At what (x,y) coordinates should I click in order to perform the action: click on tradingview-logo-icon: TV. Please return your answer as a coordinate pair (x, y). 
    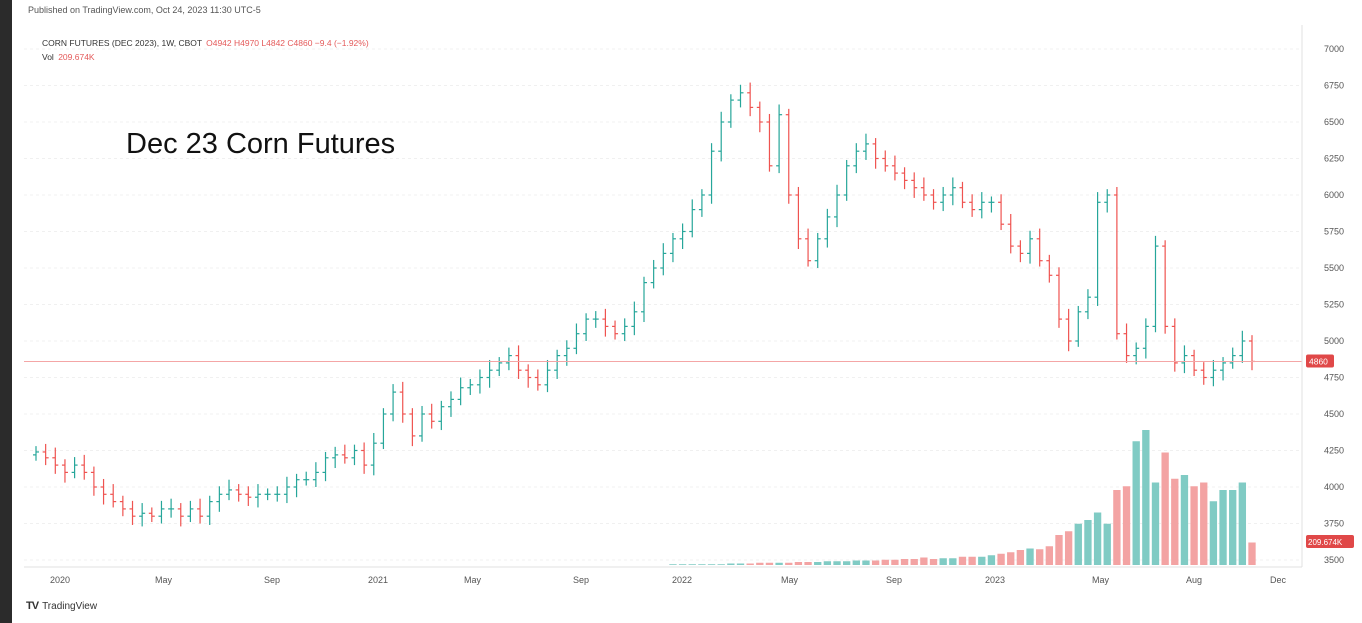
    Looking at the image, I should click on (32, 606).